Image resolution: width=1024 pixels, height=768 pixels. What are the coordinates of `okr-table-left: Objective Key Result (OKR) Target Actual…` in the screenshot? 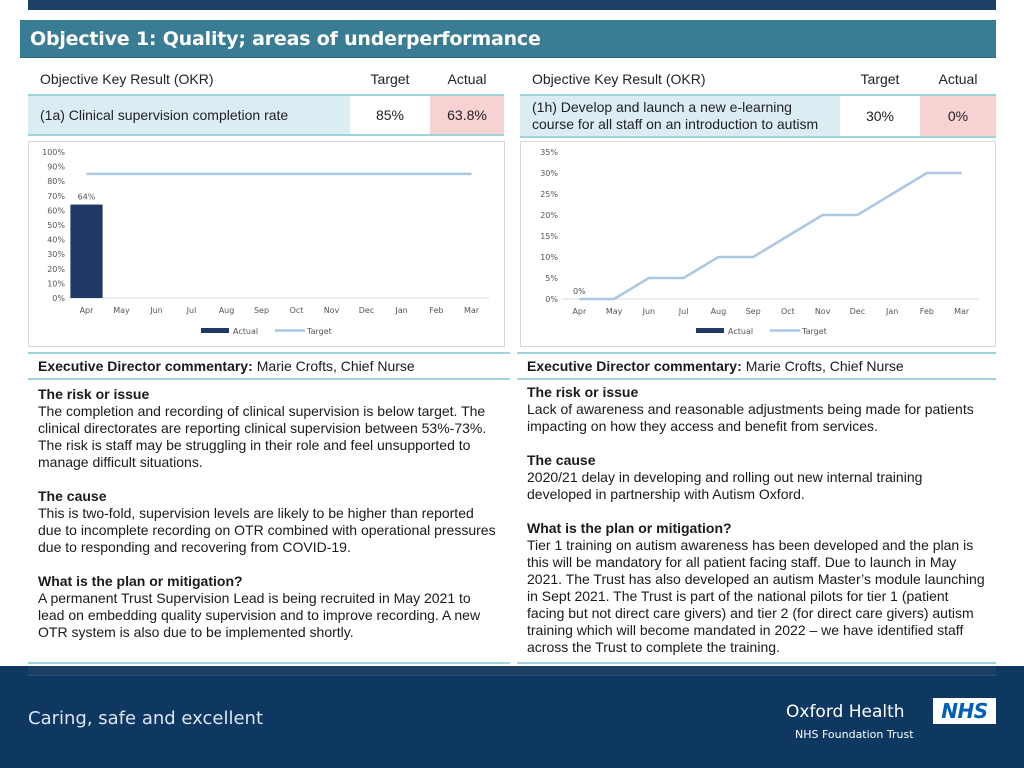 It's located at (266, 100).